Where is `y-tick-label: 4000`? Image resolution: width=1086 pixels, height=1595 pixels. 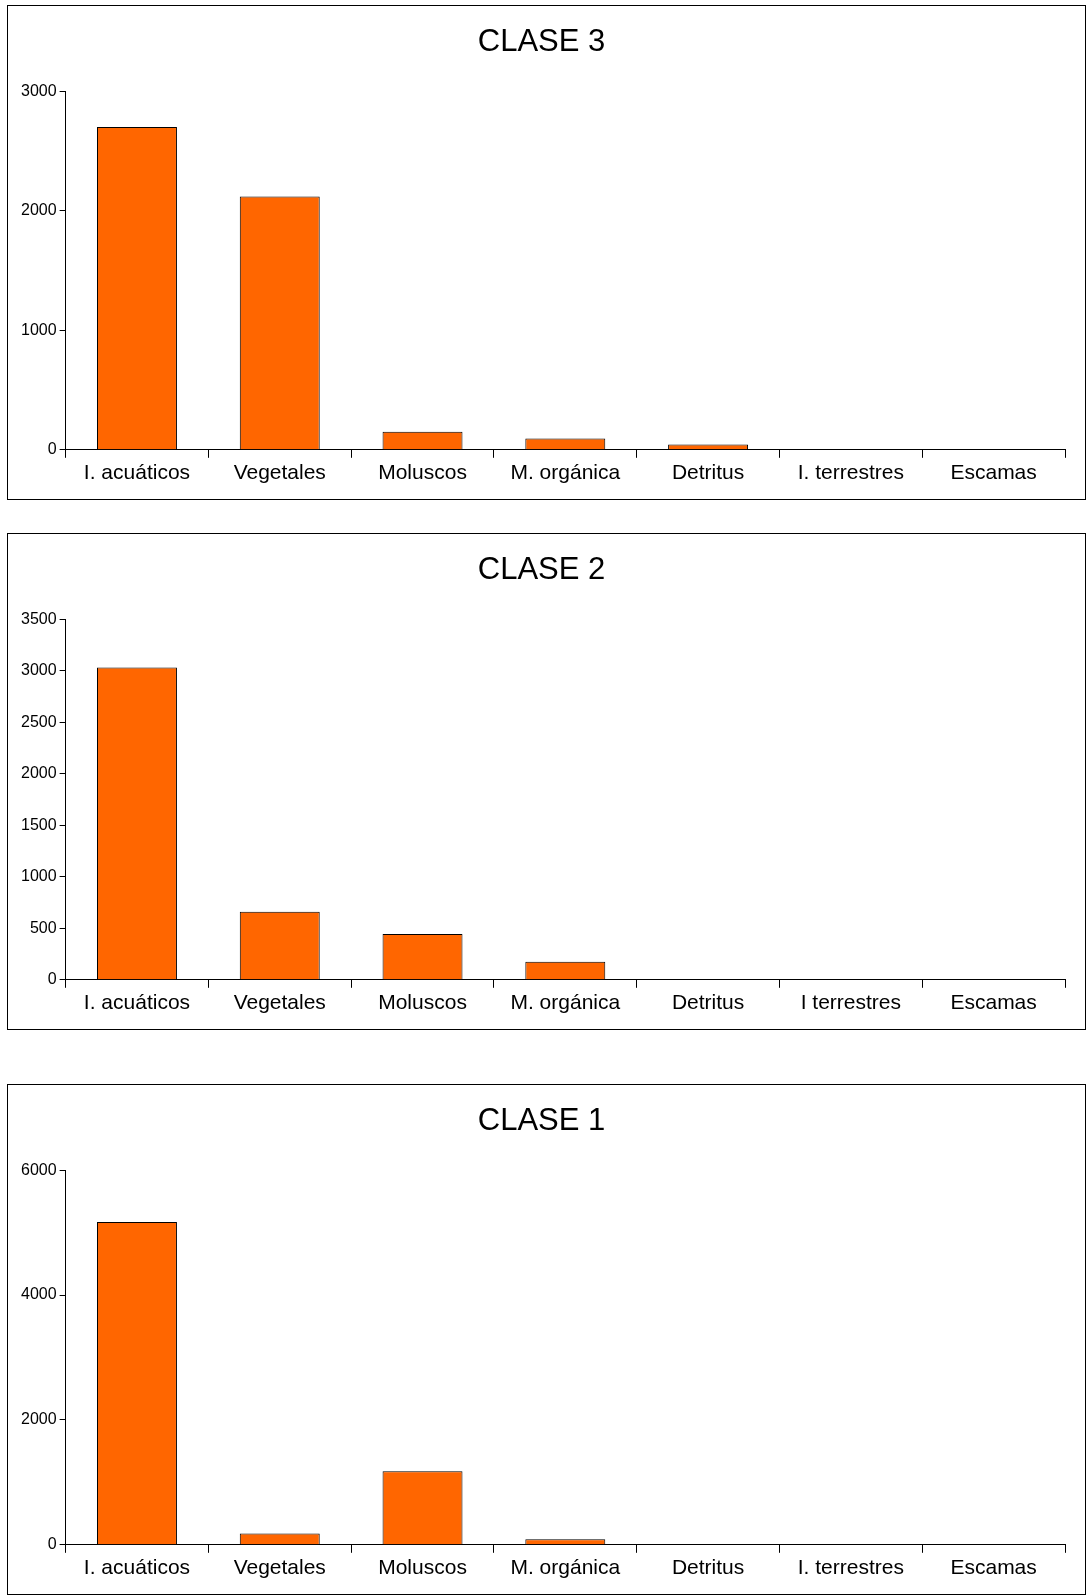
y-tick-label: 4000 is located at coordinates (39, 1294).